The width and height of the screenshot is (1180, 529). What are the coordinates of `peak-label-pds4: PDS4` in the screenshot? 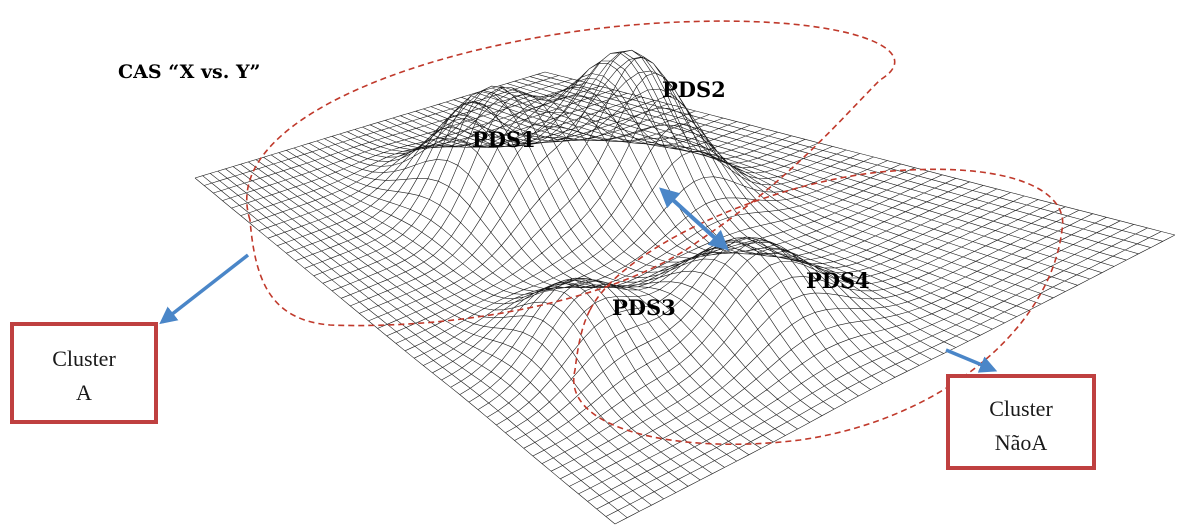 It's located at (838, 280).